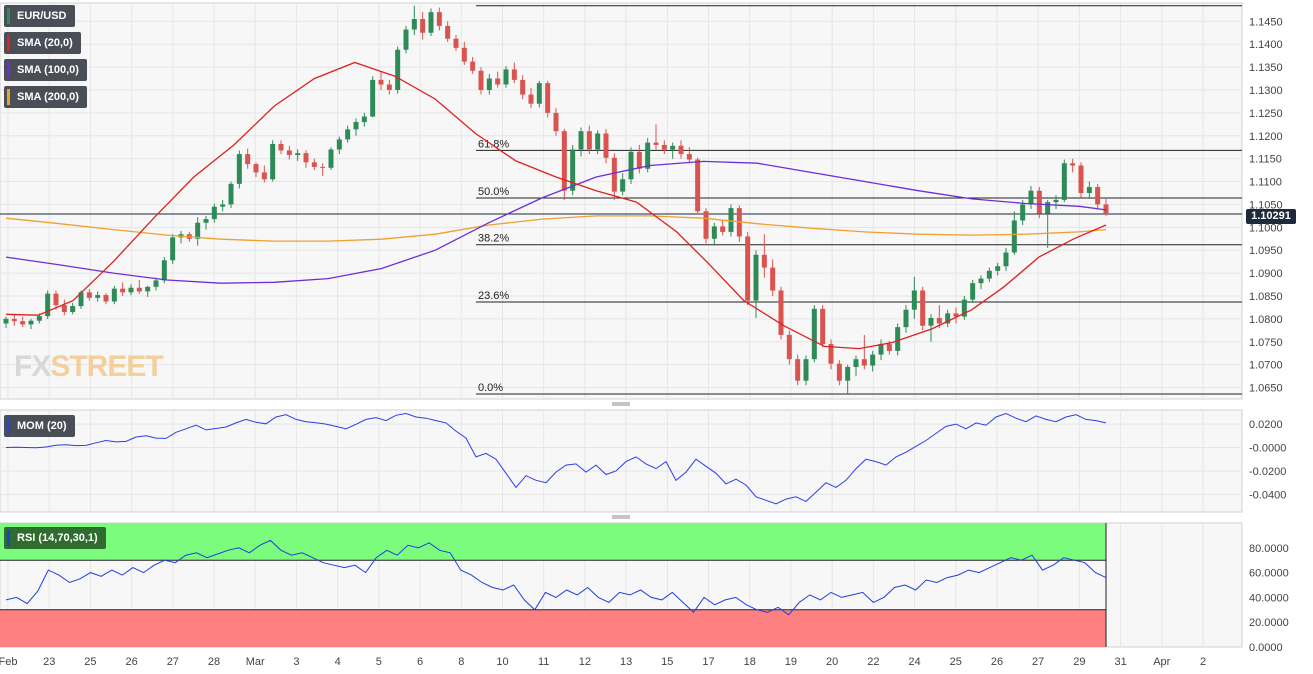 The width and height of the screenshot is (1313, 674). I want to click on legend-momentum: MOM (20), so click(39, 426).